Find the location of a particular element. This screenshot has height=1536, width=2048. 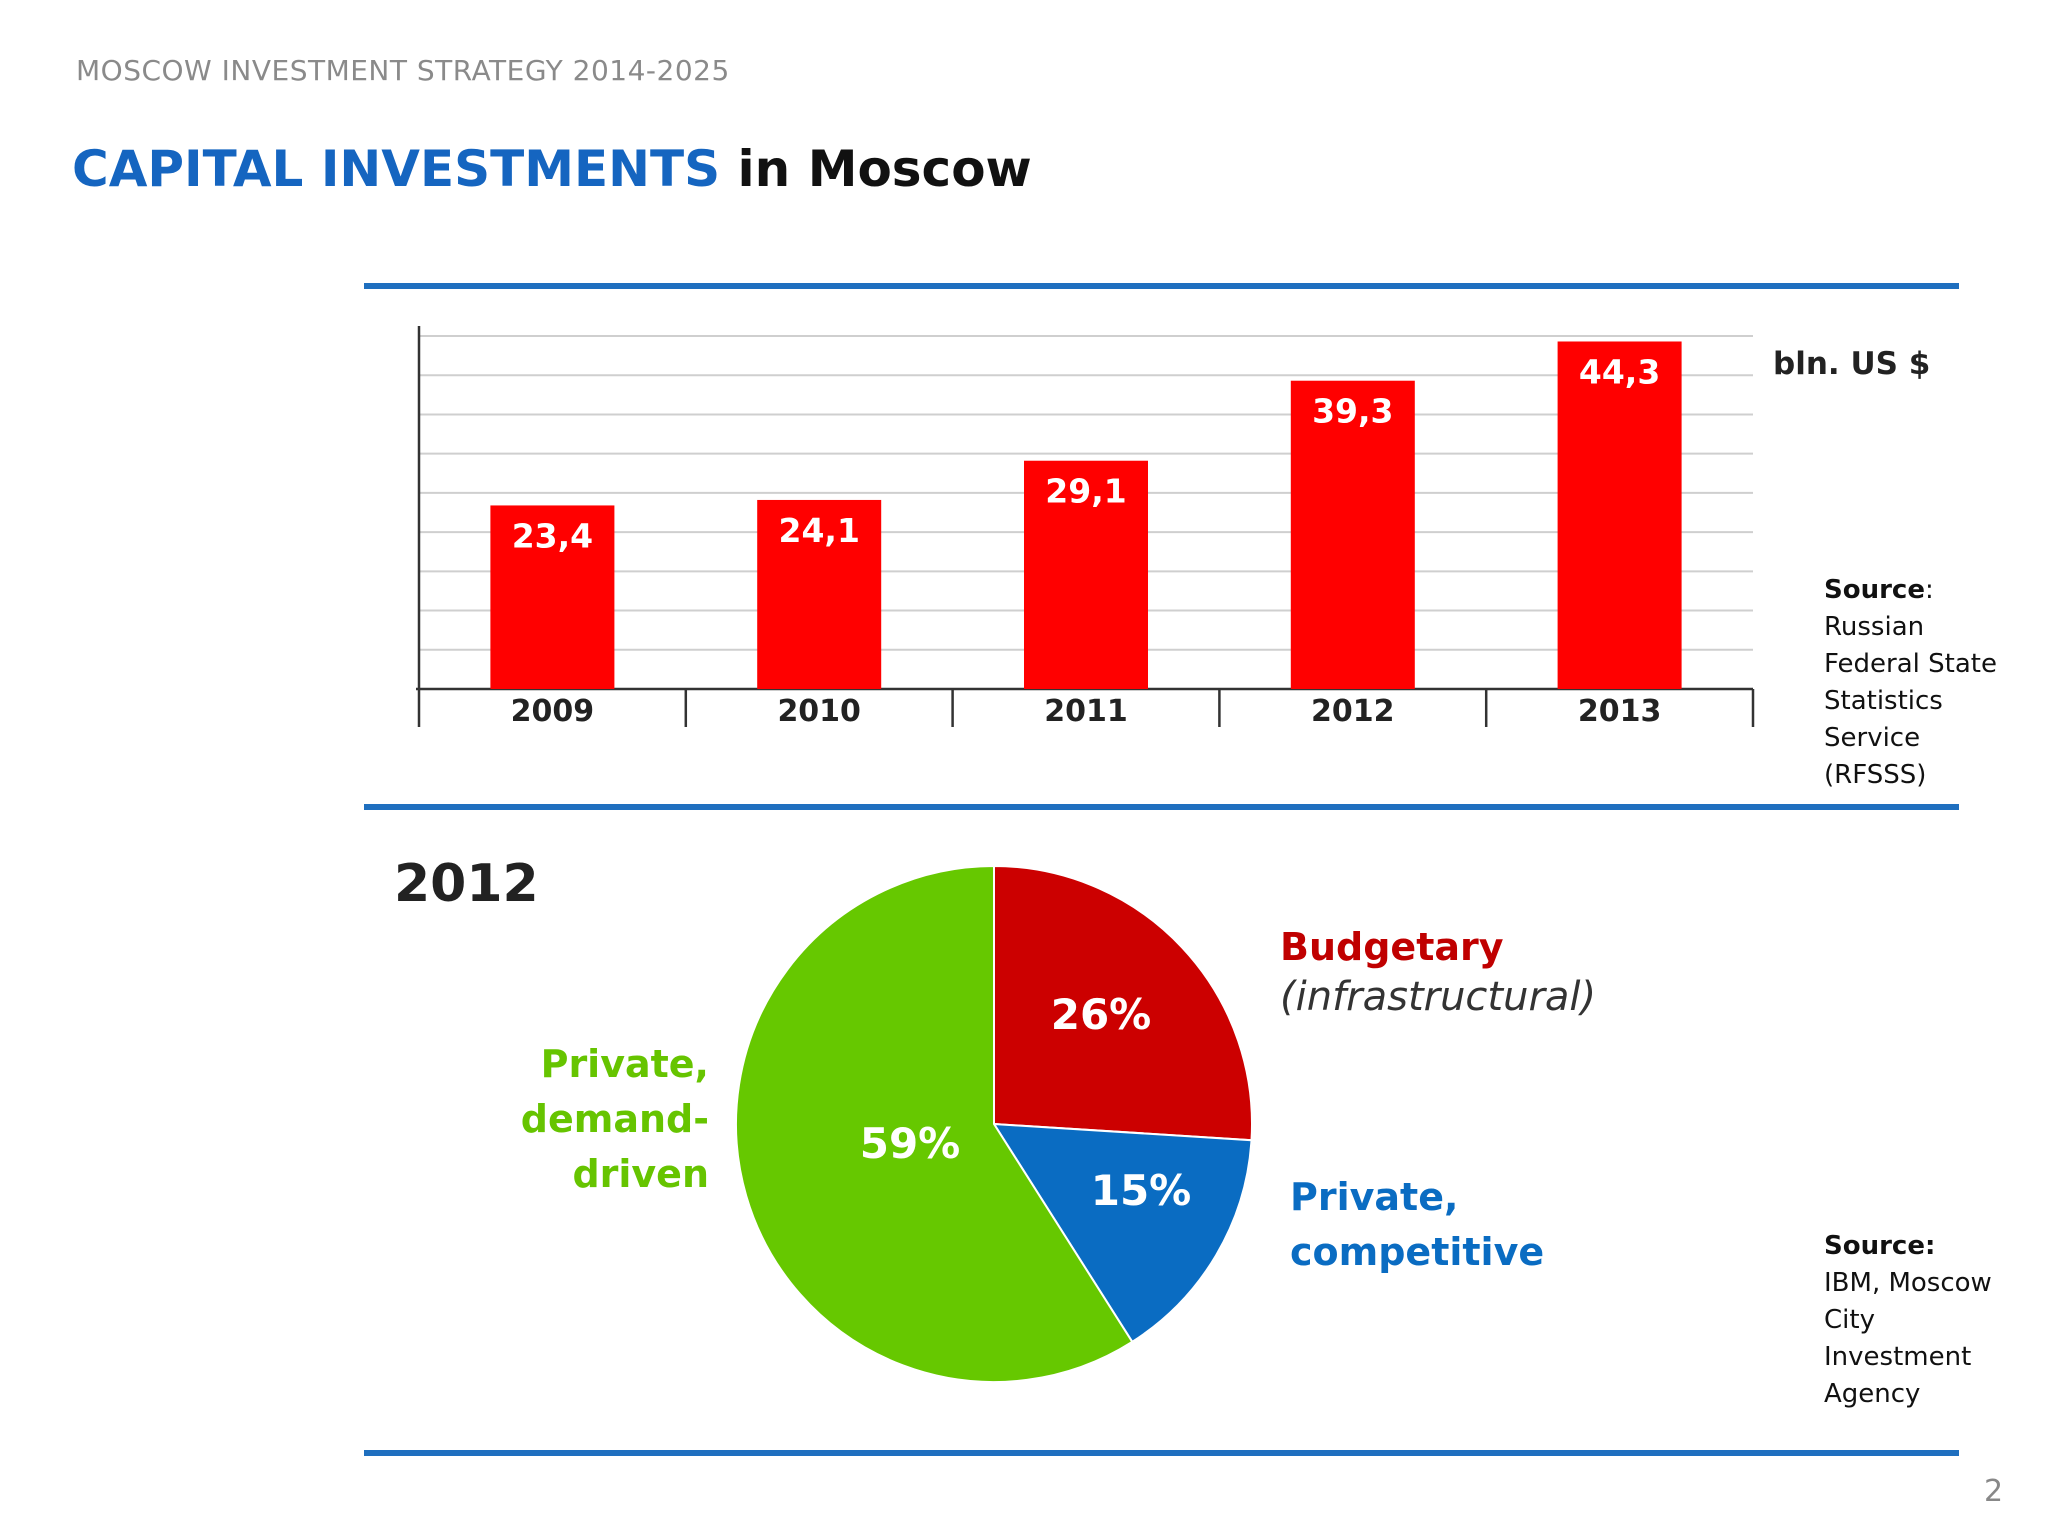

bar-2013 is located at coordinates (1619, 515).